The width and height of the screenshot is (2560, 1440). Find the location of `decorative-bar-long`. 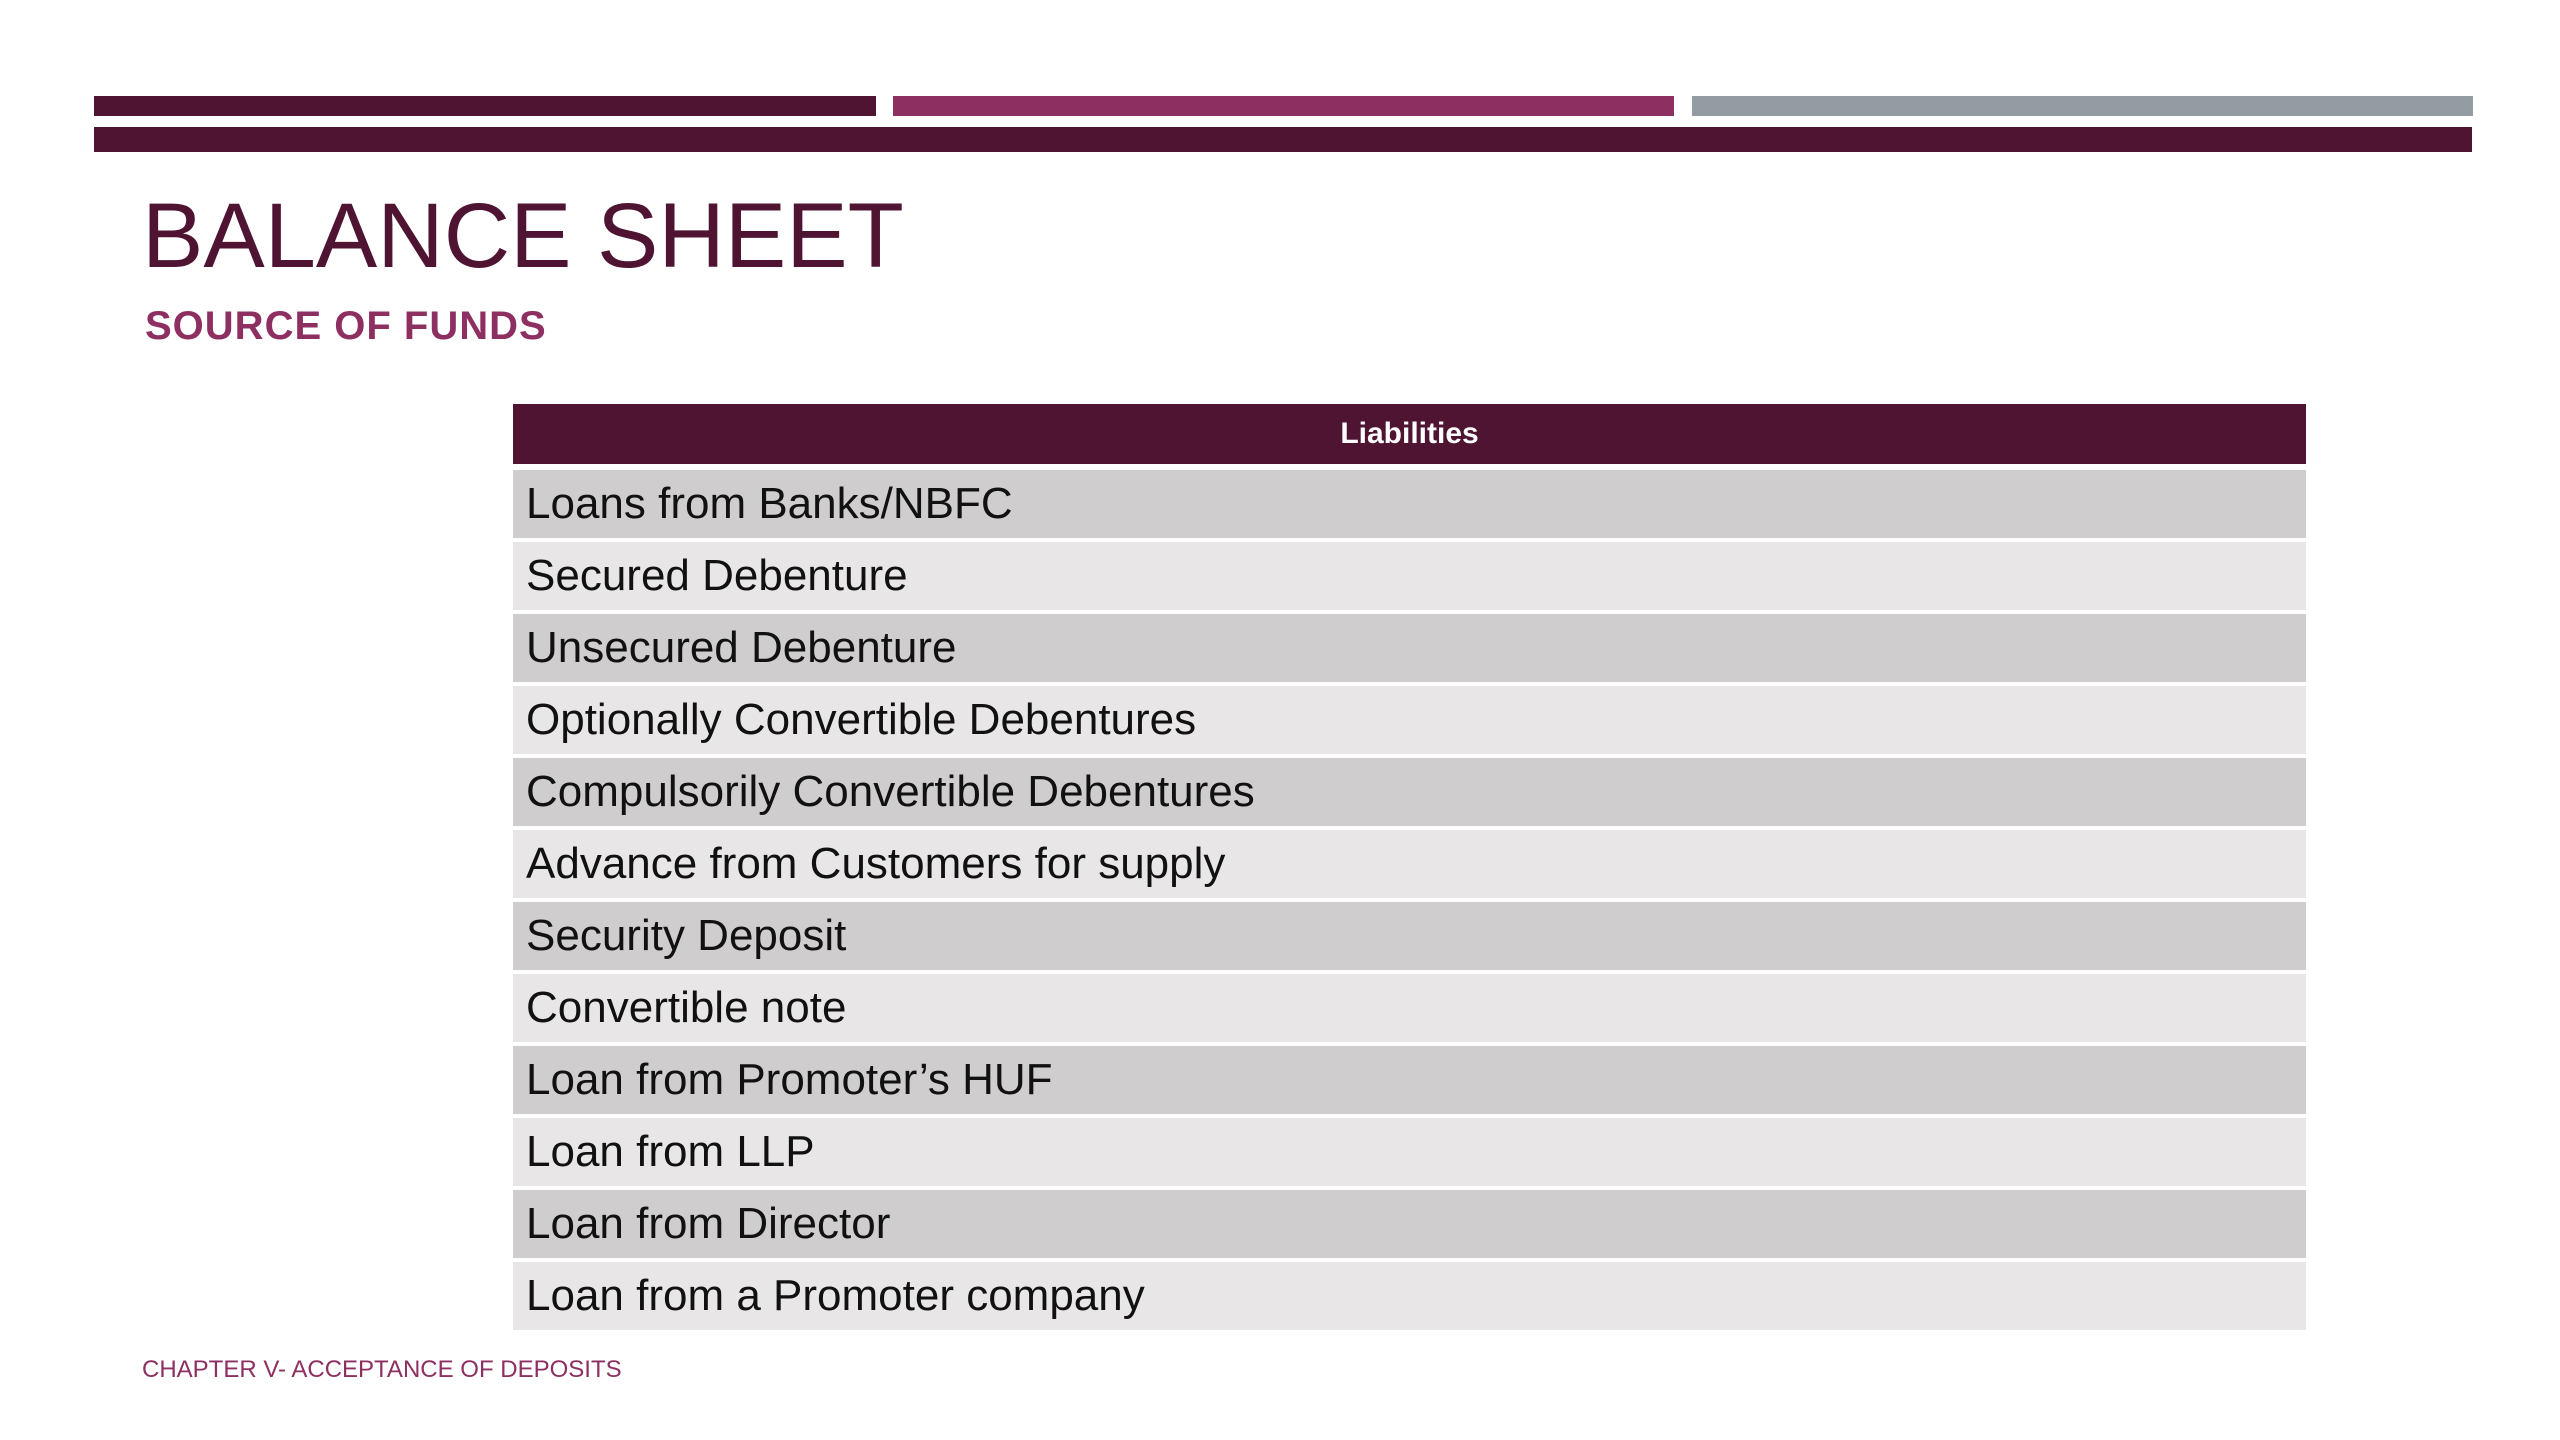

decorative-bar-long is located at coordinates (1283, 139).